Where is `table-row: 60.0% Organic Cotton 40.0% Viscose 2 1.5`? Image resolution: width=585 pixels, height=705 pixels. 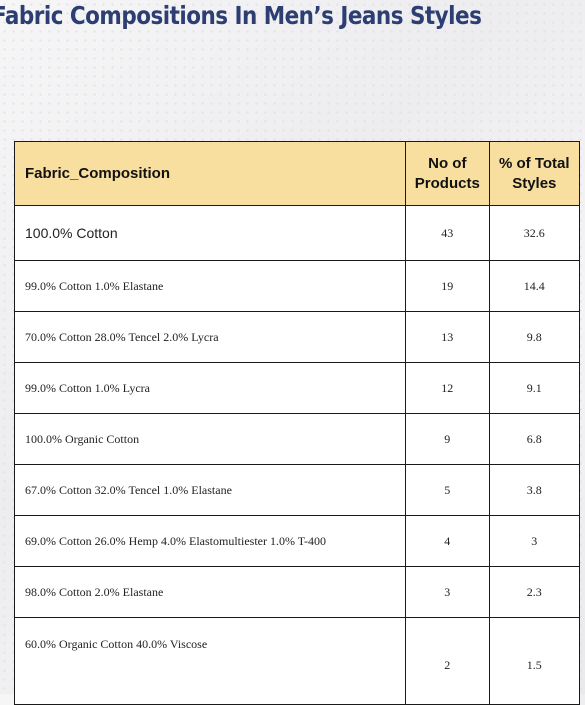 table-row: 60.0% Organic Cotton 40.0% Viscose 2 1.5 is located at coordinates (297, 661).